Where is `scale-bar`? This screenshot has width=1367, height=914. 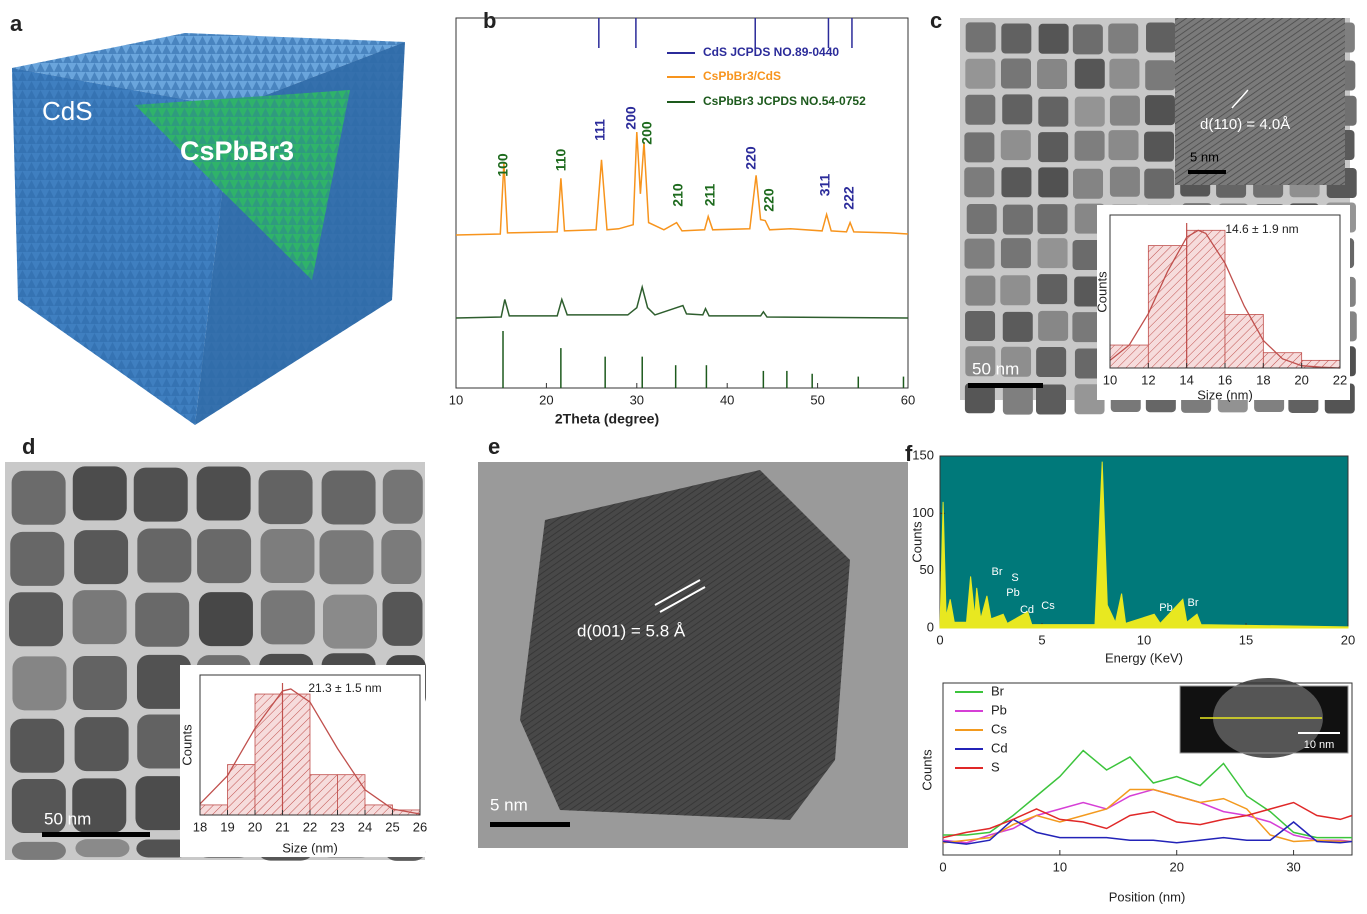
scale-bar is located at coordinates (1005, 385).